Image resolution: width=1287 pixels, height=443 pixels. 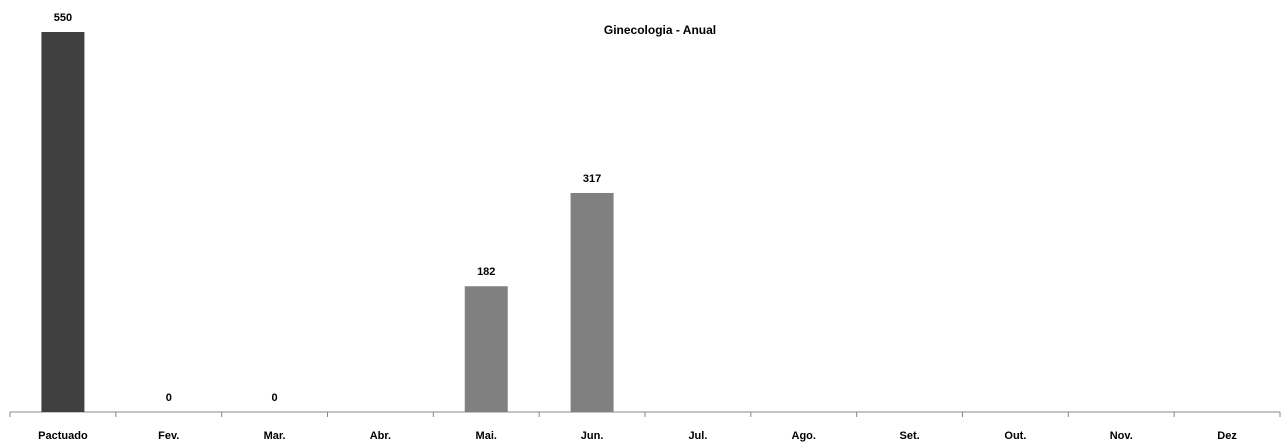 What do you see at coordinates (63, 436) in the screenshot?
I see `x-tick-label: Pactuado` at bounding box center [63, 436].